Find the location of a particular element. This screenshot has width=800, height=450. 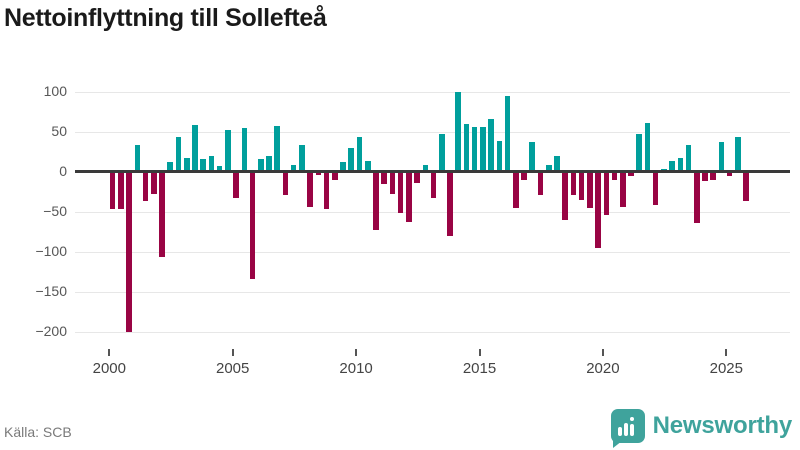

bar-2001-p2 is located at coordinates (145, 186).